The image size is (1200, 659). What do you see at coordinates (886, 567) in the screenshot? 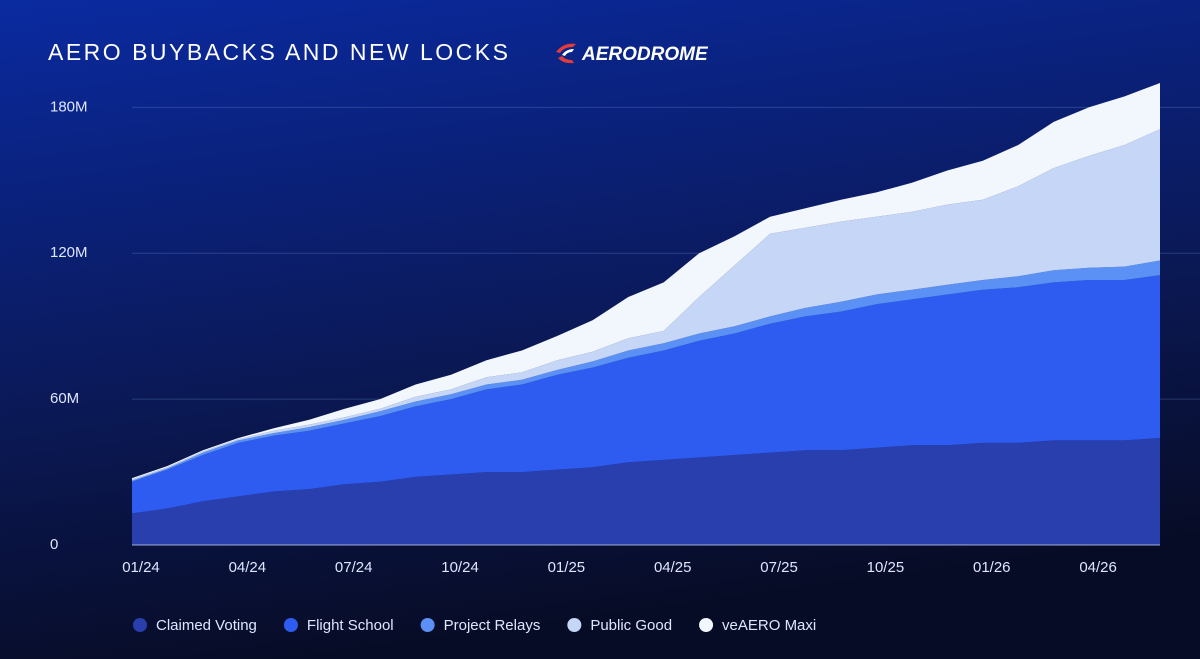
I see `x-tick-label: 10/25` at bounding box center [886, 567].